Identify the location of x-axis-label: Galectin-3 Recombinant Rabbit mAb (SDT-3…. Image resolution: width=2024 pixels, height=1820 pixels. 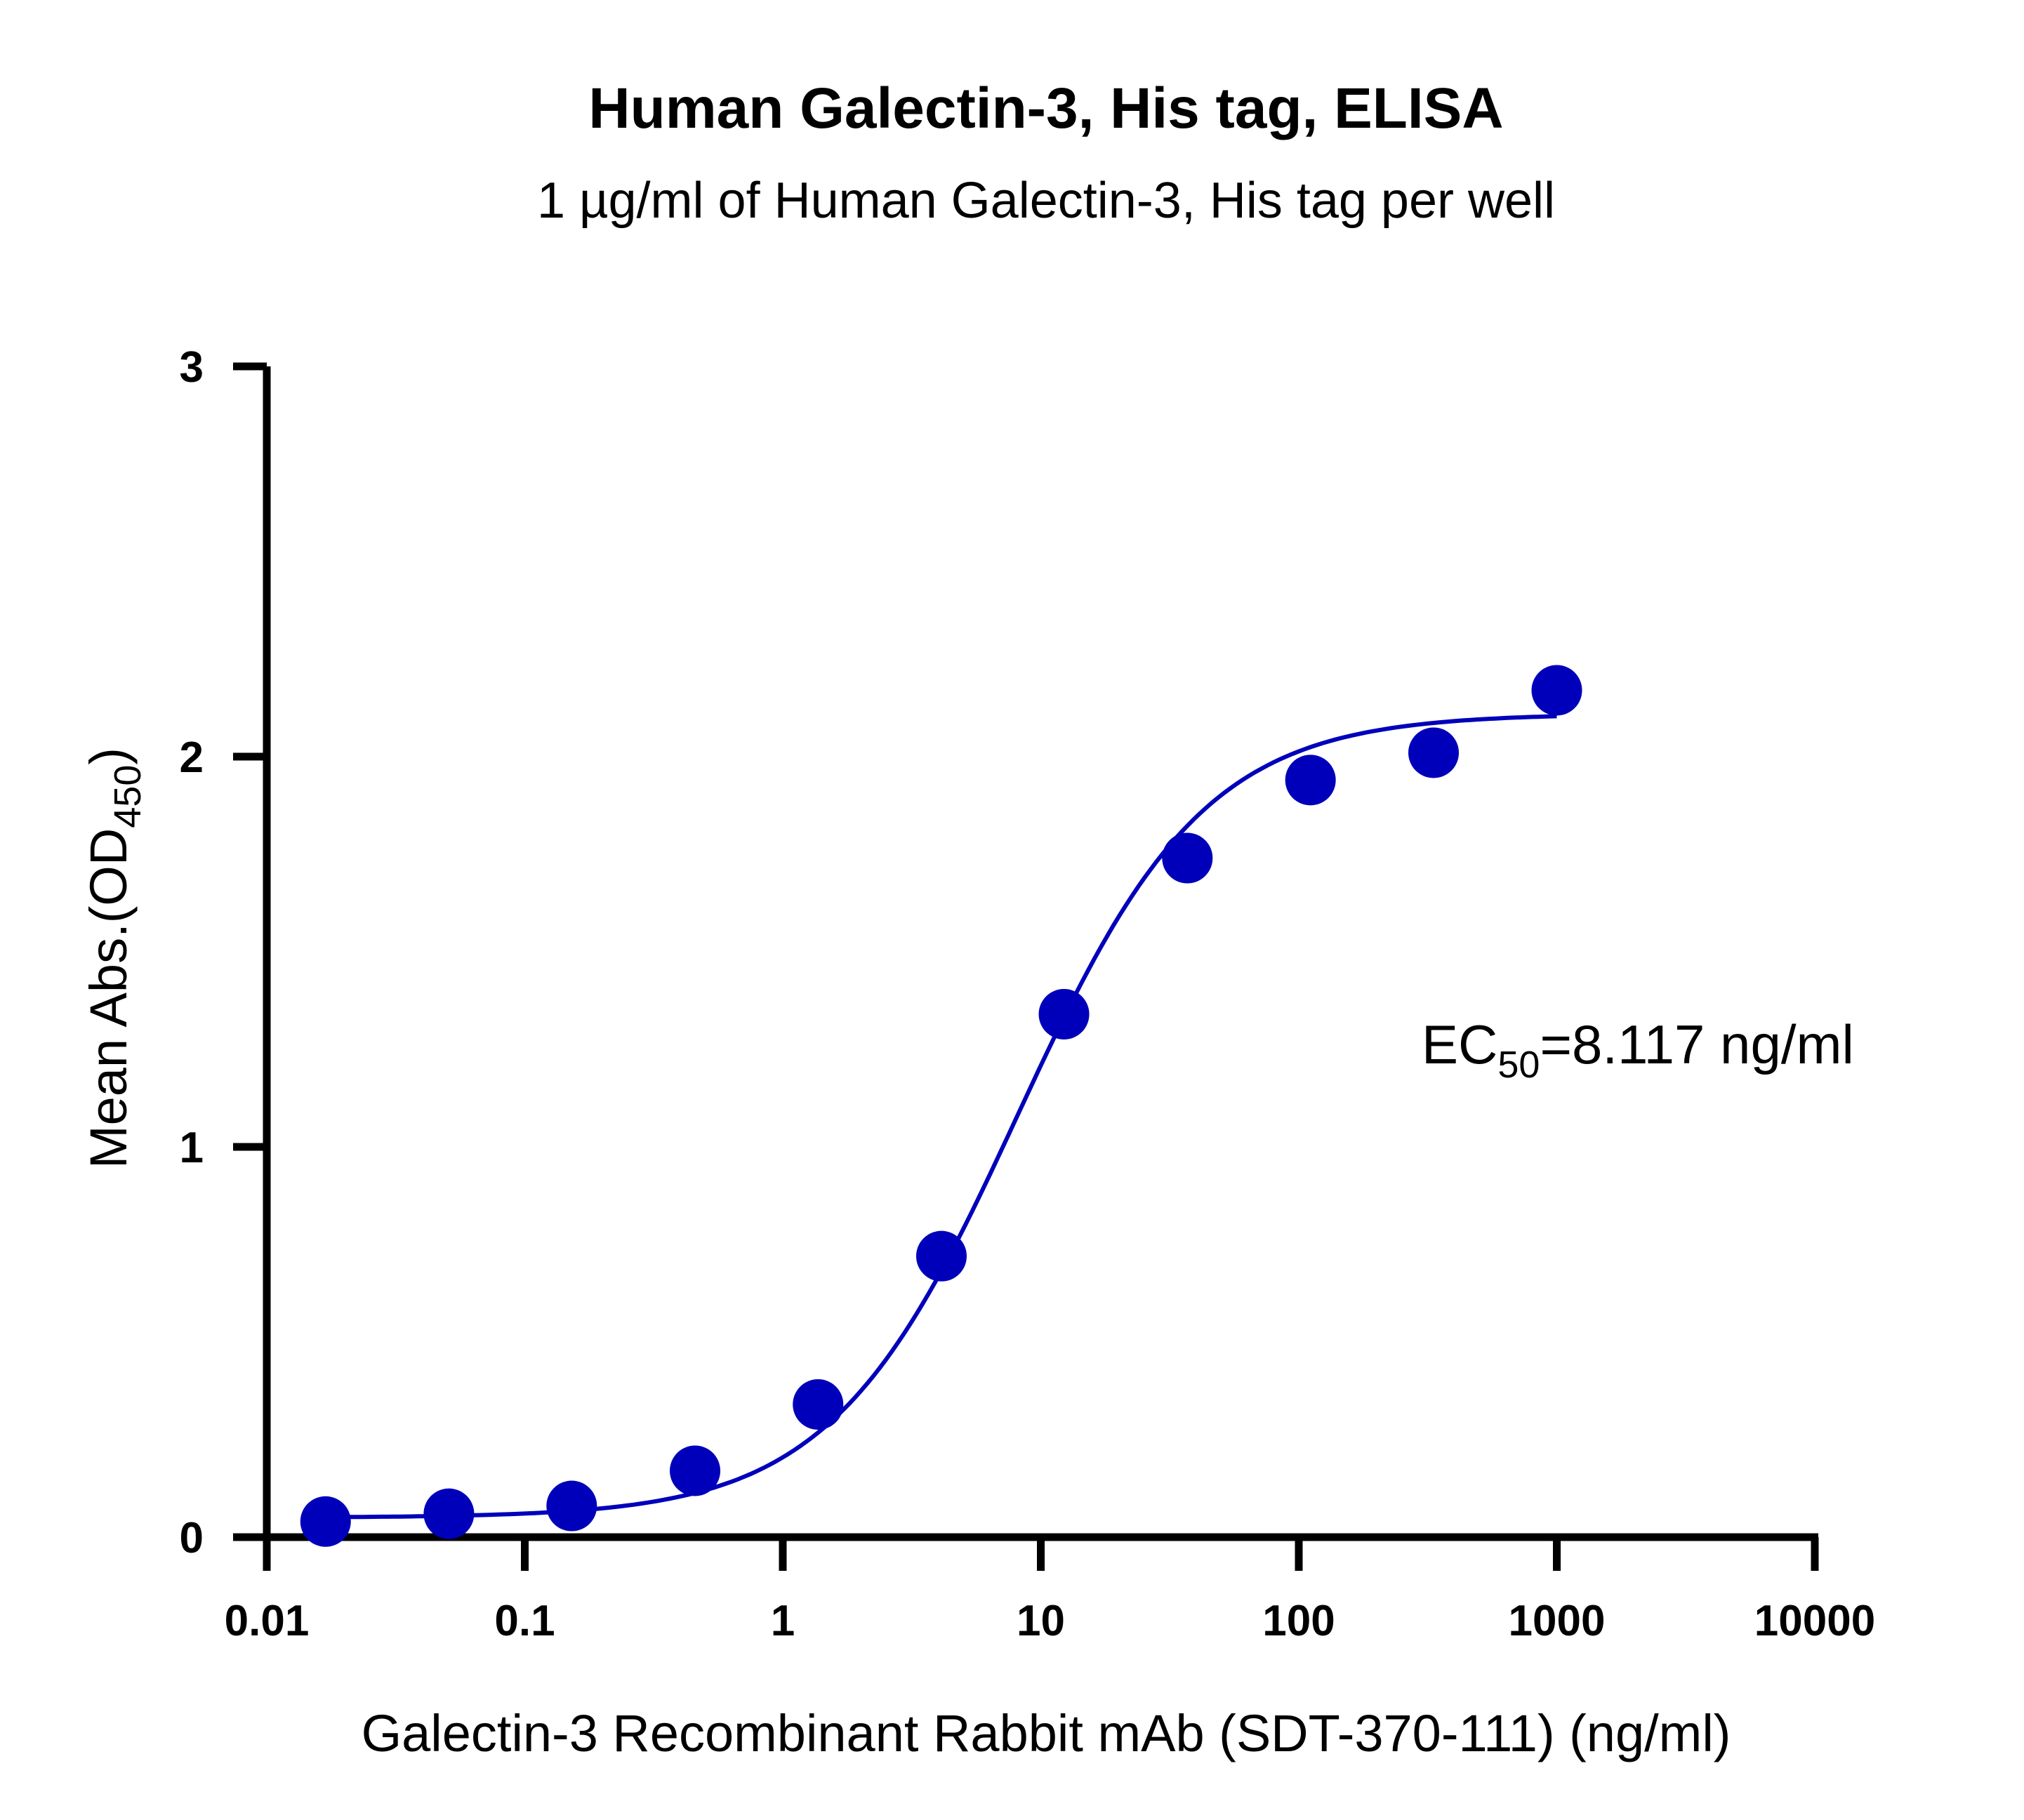
(1046, 1733).